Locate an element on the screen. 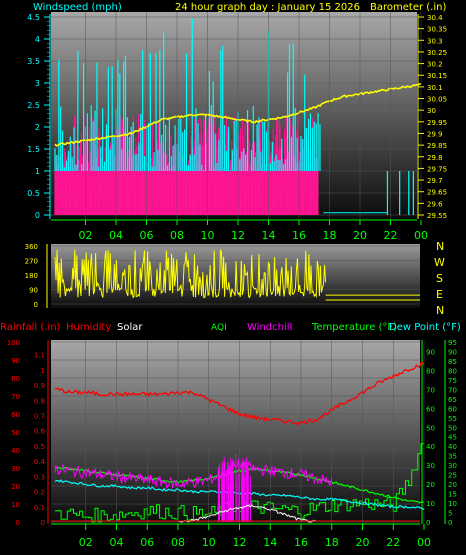 The height and width of the screenshot is (555, 466). humidity-tick-label: 80 is located at coordinates (15, 379).